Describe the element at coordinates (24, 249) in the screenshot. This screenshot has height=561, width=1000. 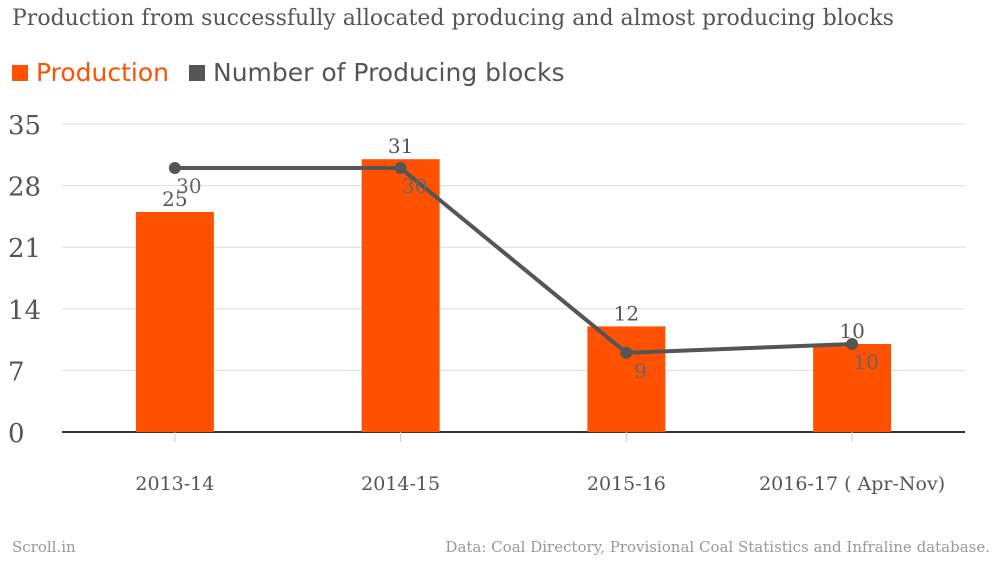
I see `y-tick-label: 21` at that location.